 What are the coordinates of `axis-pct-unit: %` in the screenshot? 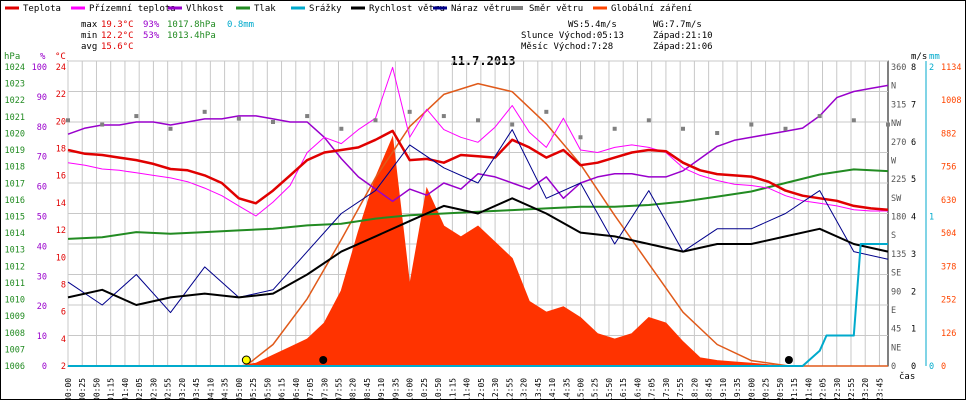 It's located at (43, 57).